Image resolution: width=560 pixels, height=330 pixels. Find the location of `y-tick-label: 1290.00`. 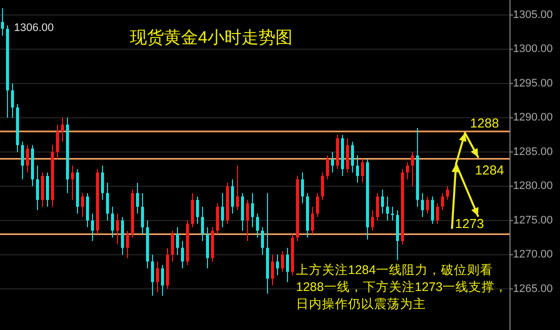

y-tick-label: 1290.00 is located at coordinates (533, 118).